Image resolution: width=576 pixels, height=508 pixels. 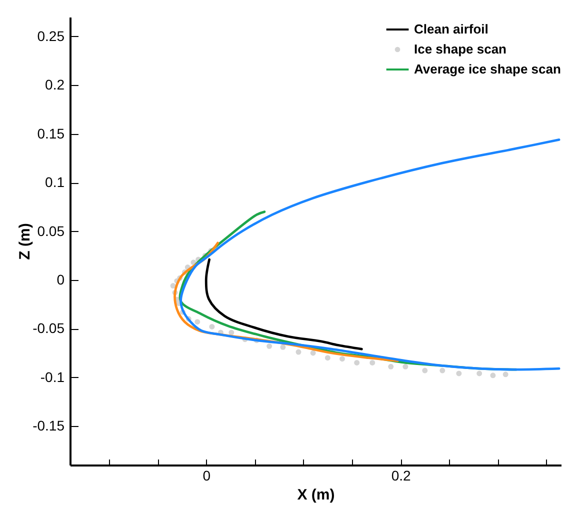 What do you see at coordinates (487, 69) in the screenshot?
I see `legend-label: Average ice shape scan` at bounding box center [487, 69].